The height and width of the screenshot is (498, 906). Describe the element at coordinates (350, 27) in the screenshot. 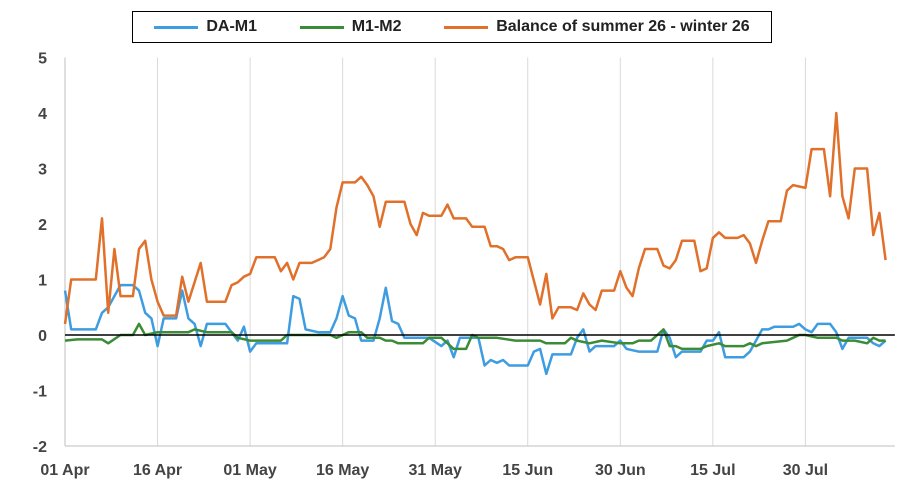

I see `legend-item-m1-m2: M1-M2` at that location.